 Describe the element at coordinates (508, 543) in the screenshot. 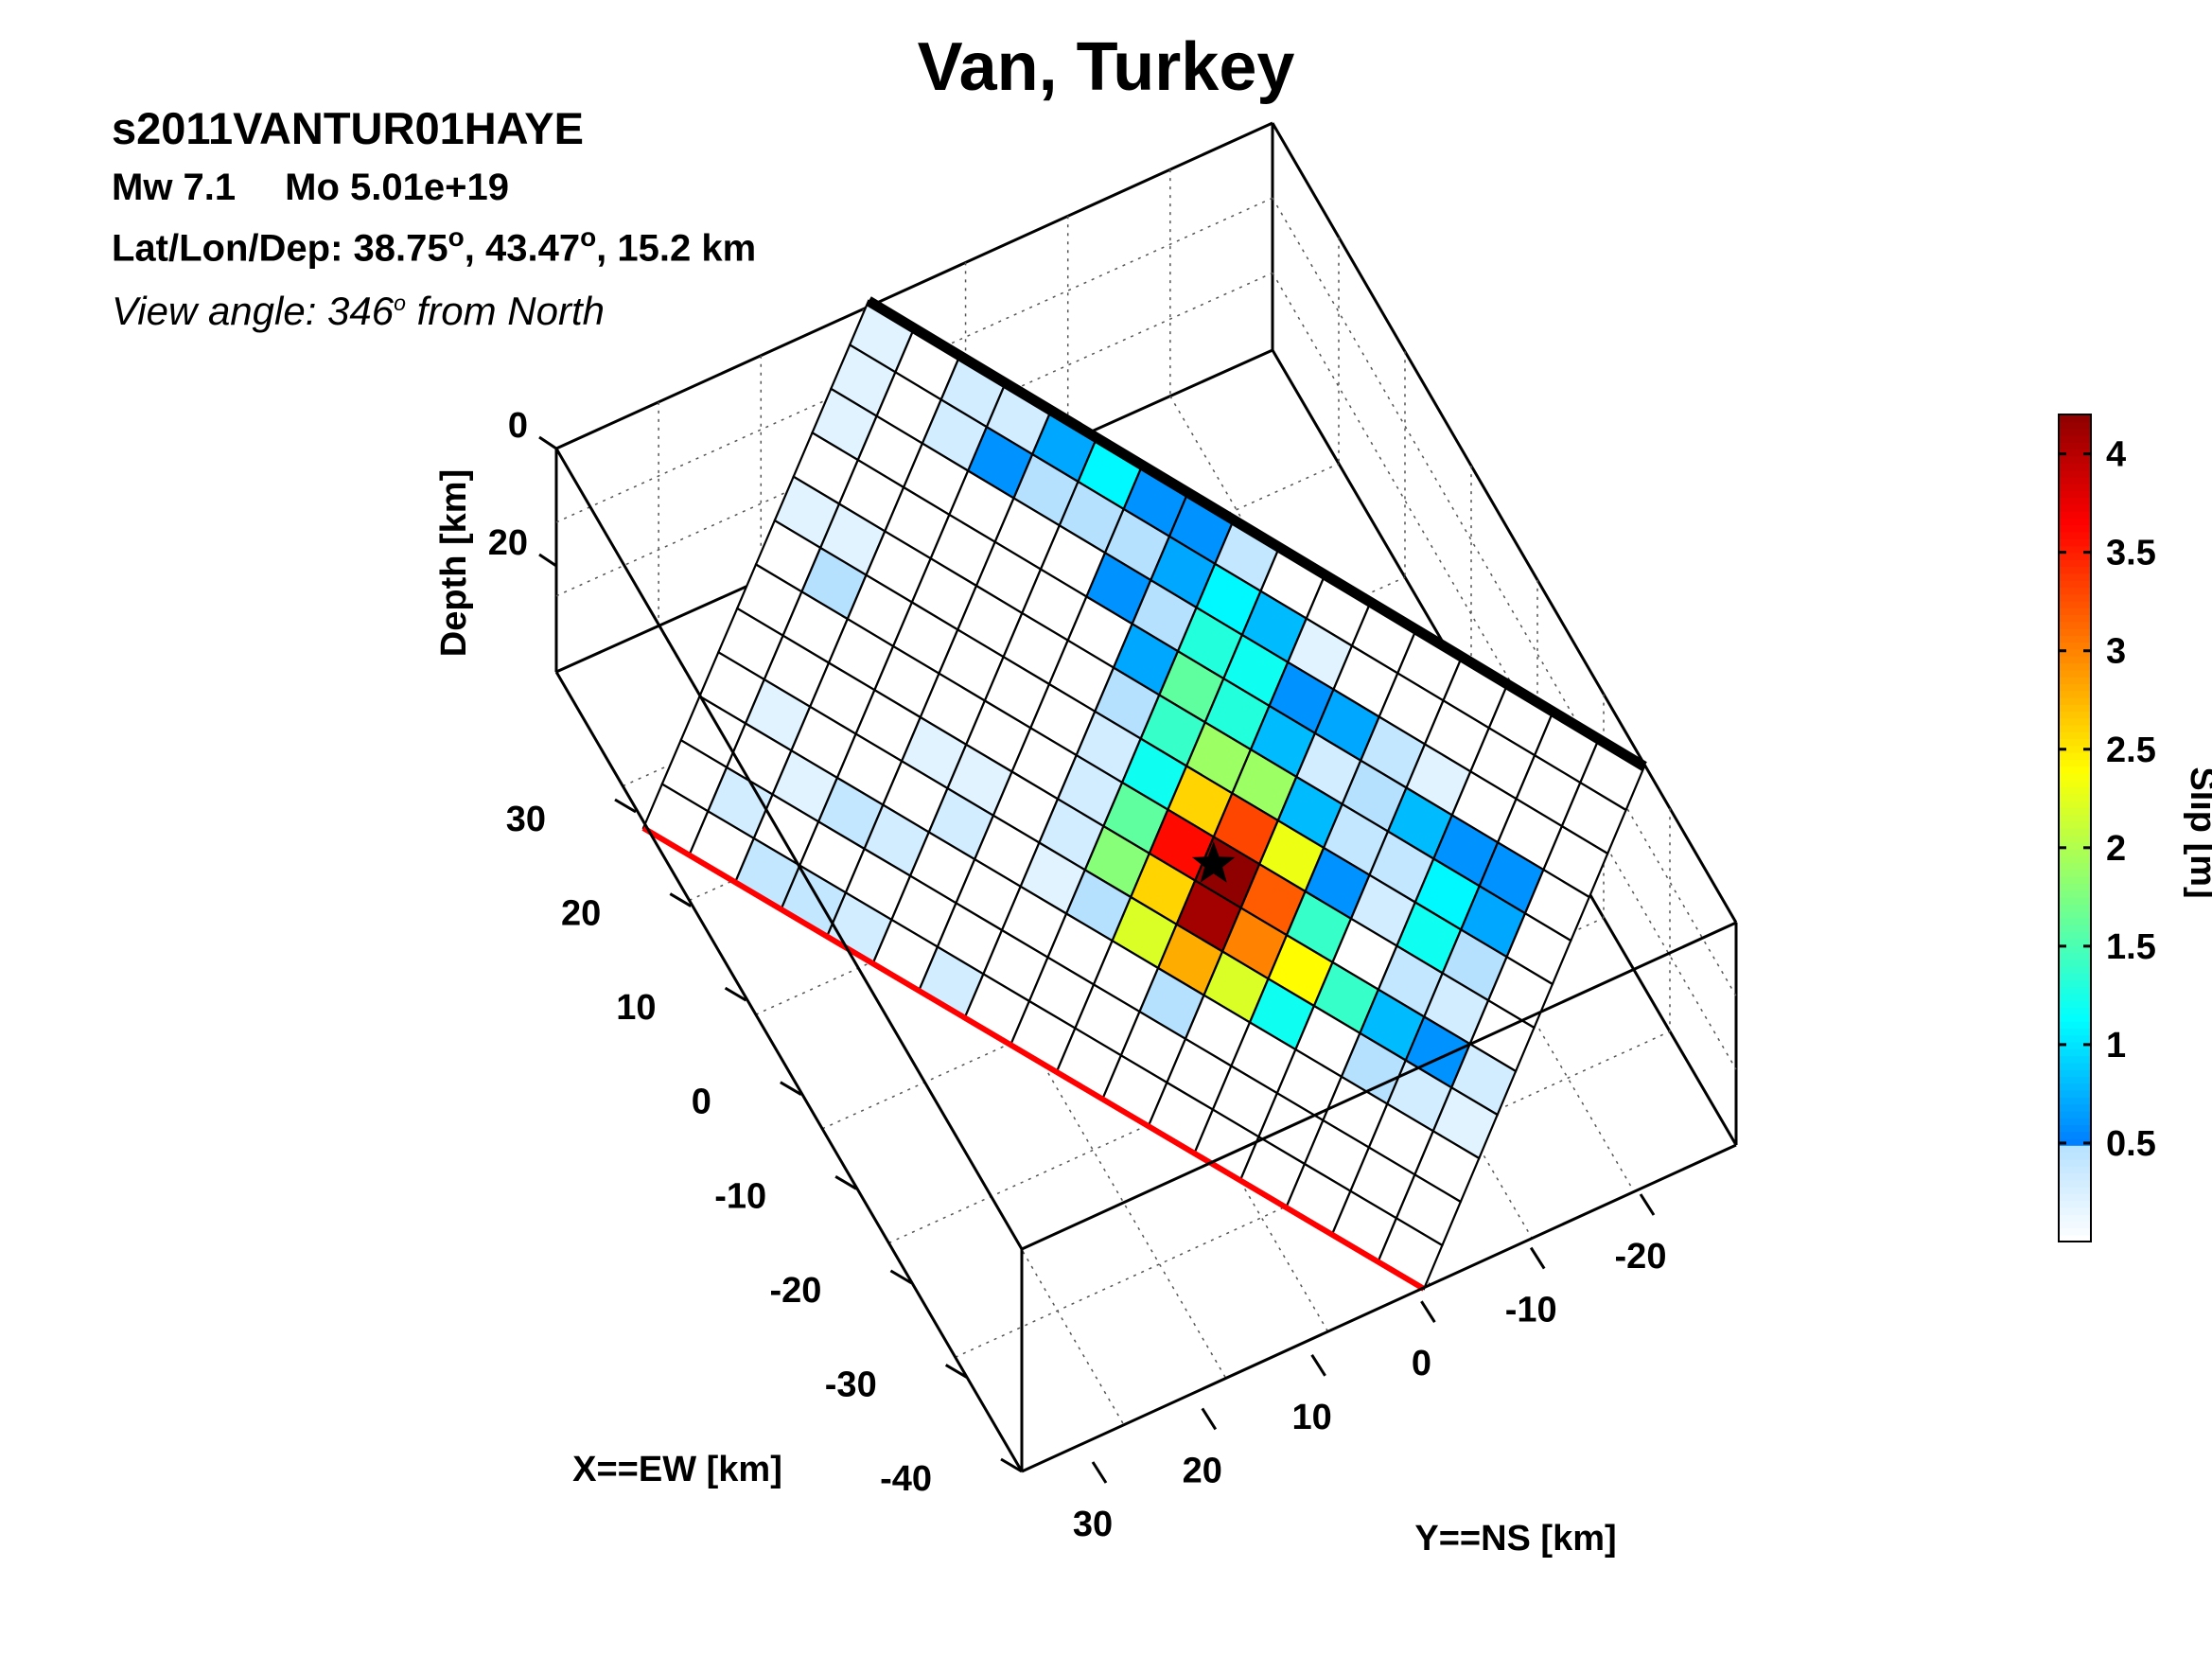

I see `z-tick-label: 20` at that location.